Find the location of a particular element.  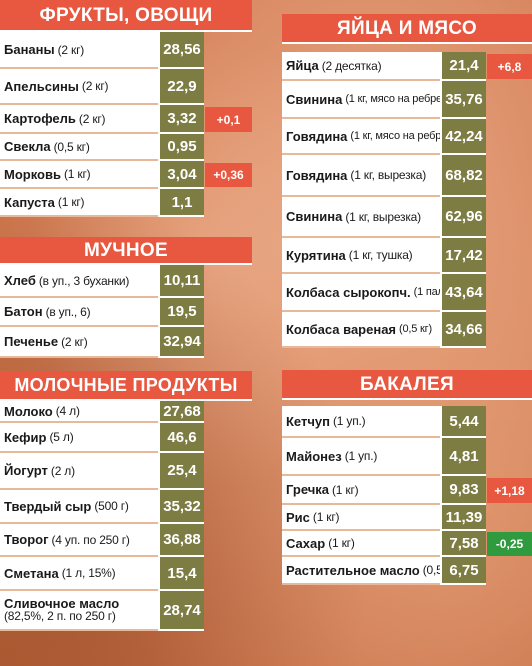

list-item: Кетчуп (1 уп.) 5,44 is located at coordinates (407, 422).